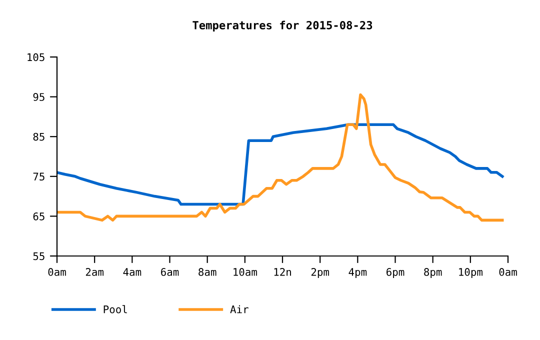 This screenshot has width=540, height=340. Describe the element at coordinates (433, 273) in the screenshot. I see `x-tick-label: 8pm` at that location.